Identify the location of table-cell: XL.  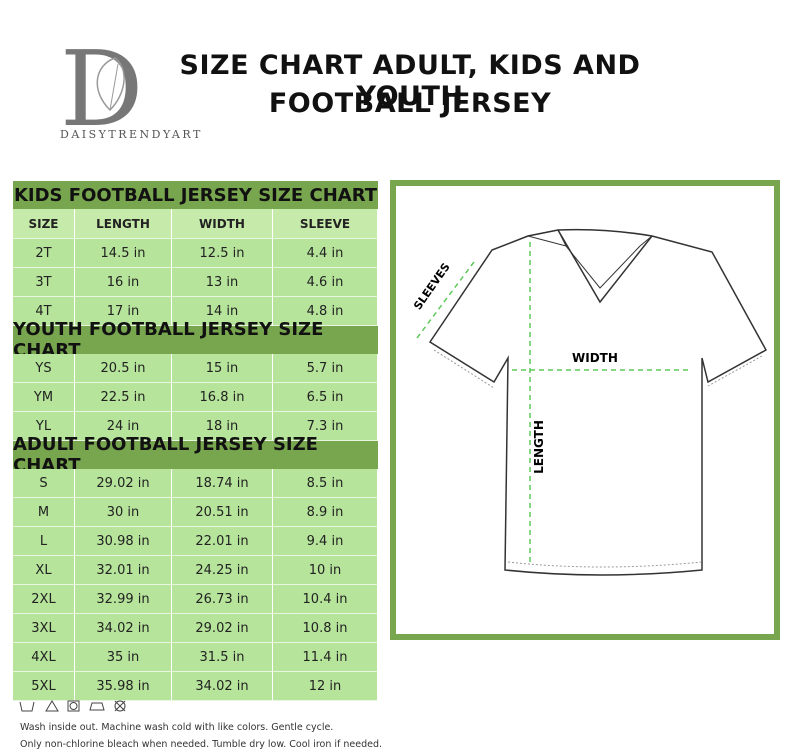
(44, 570).